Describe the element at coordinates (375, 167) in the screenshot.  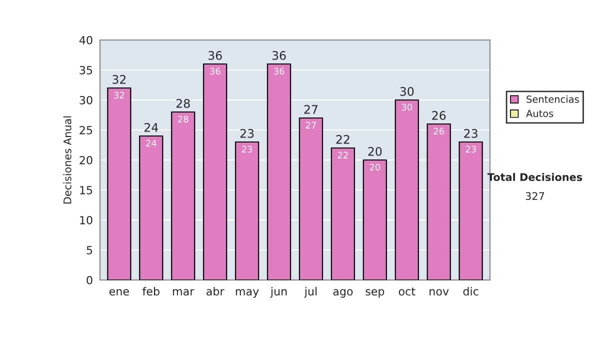
I see `data-label: 20` at that location.